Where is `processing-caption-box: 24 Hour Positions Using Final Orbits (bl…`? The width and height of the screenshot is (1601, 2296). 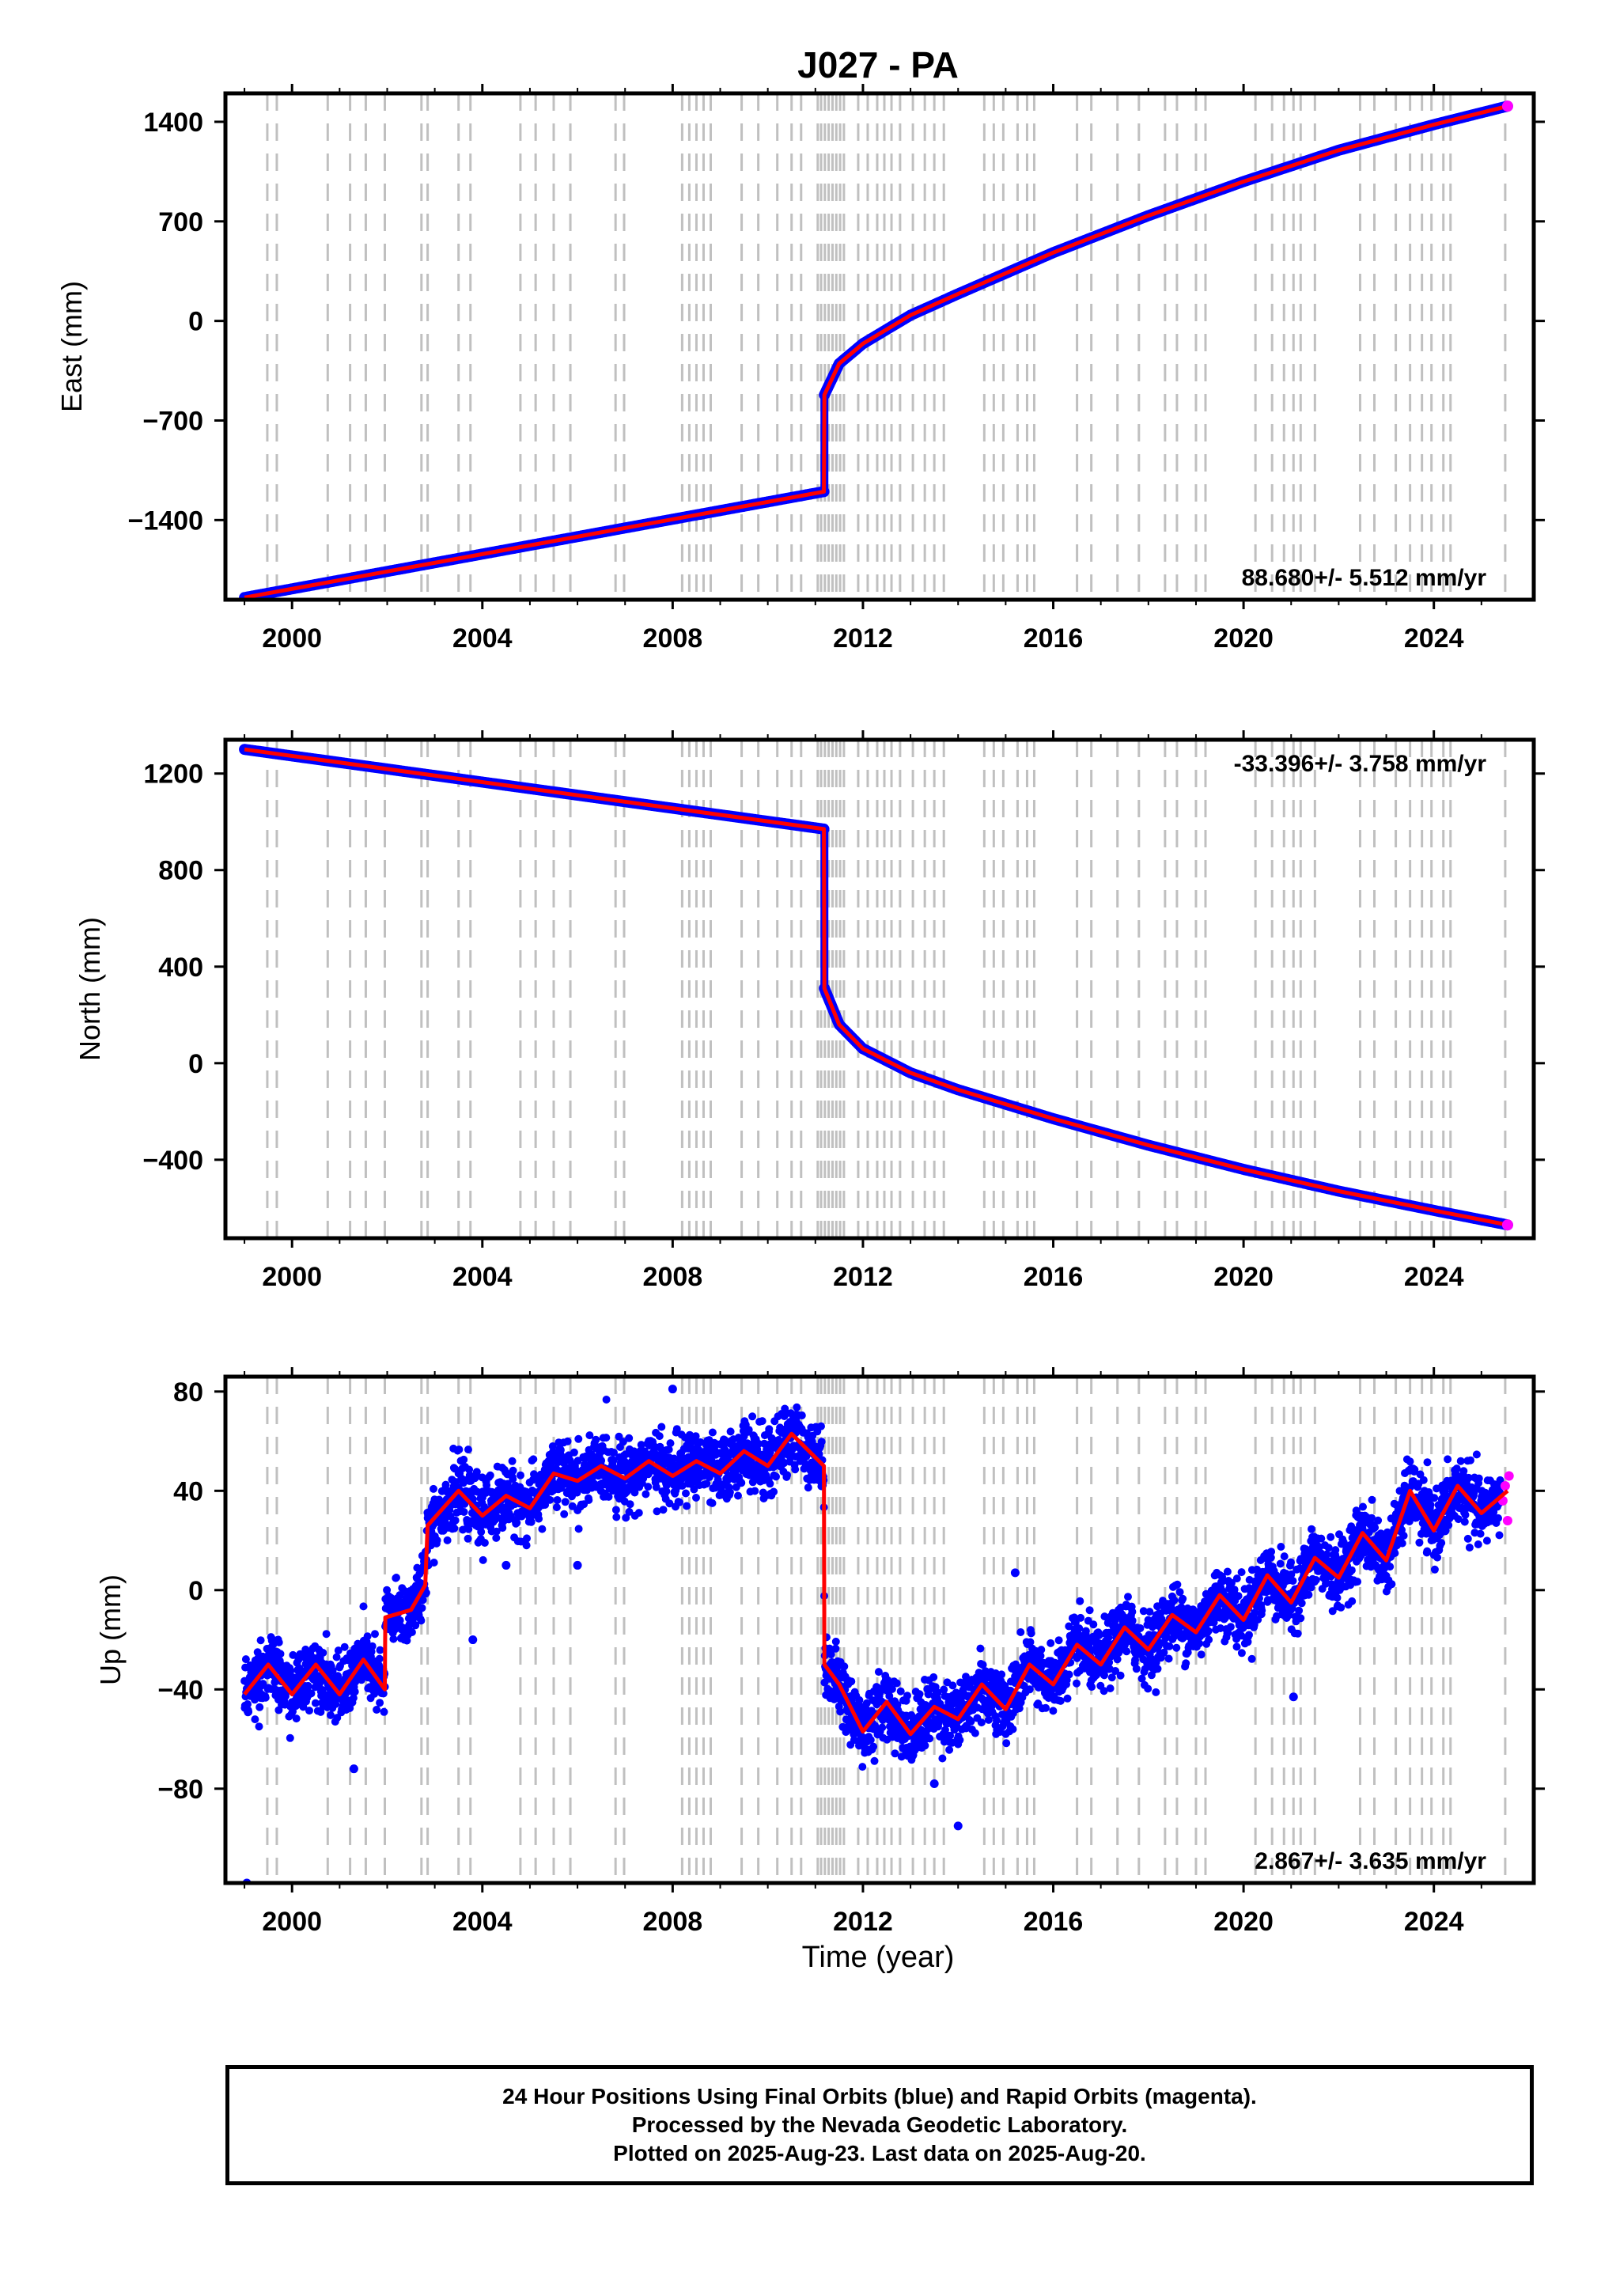 processing-caption-box: 24 Hour Positions Using Final Orbits (bl… is located at coordinates (879, 2125).